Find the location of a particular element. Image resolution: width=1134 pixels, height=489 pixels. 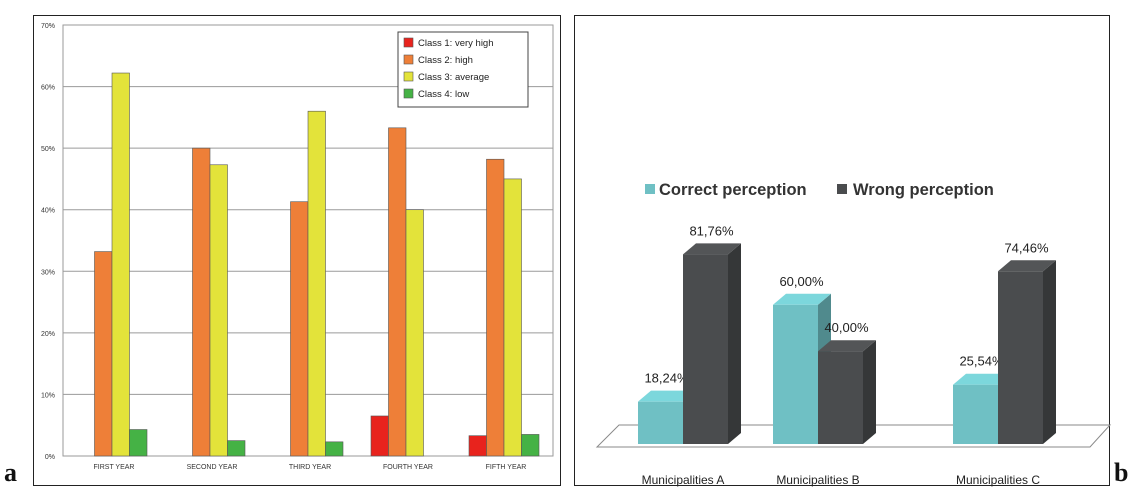

data-label-b: 18,24% is located at coordinates (666, 378).